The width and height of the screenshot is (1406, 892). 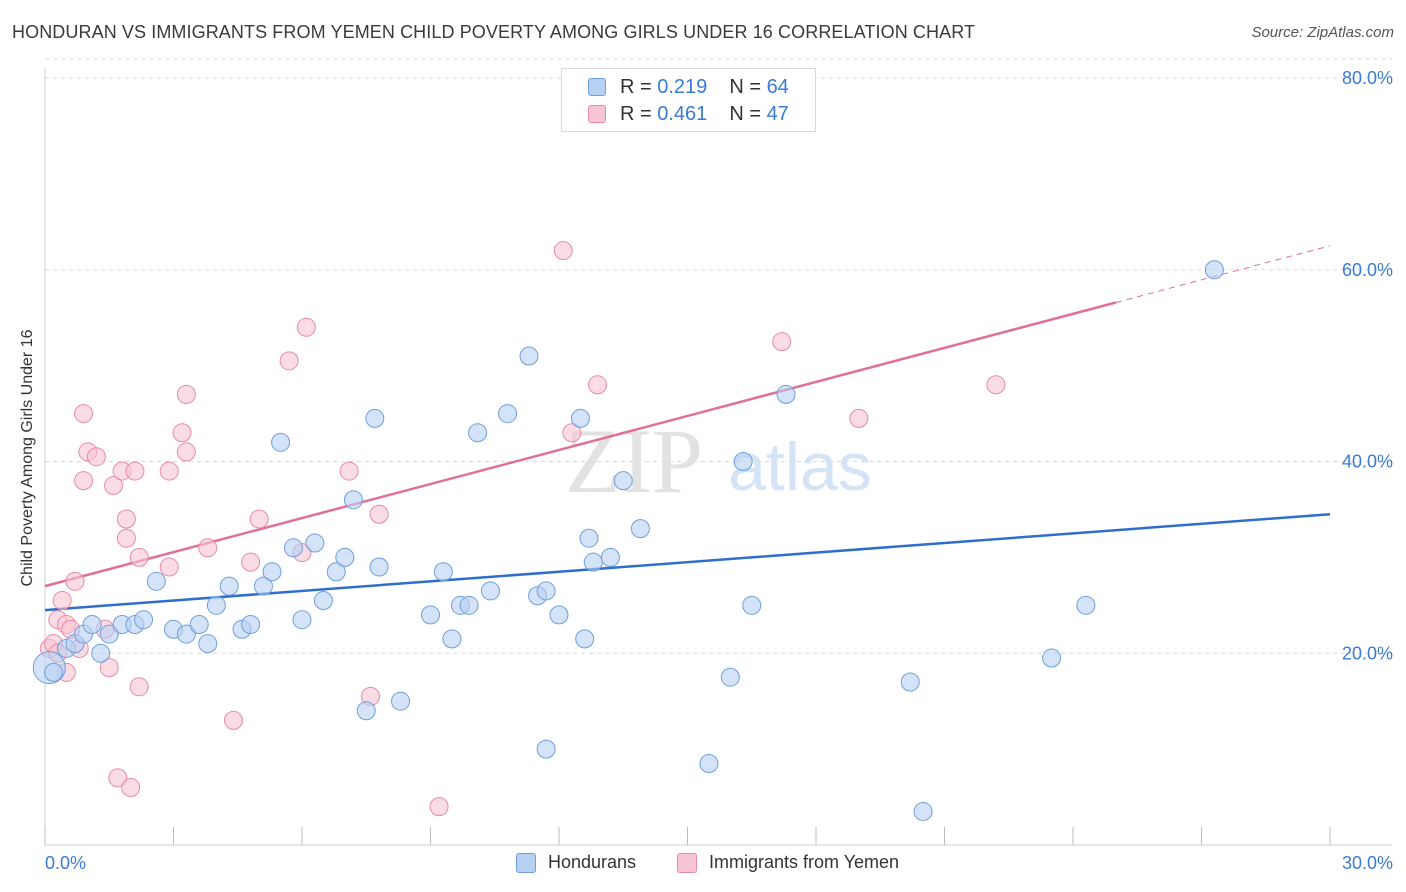 What do you see at coordinates (777, 113) in the screenshot?
I see `legend-n-value: 47` at bounding box center [777, 113].